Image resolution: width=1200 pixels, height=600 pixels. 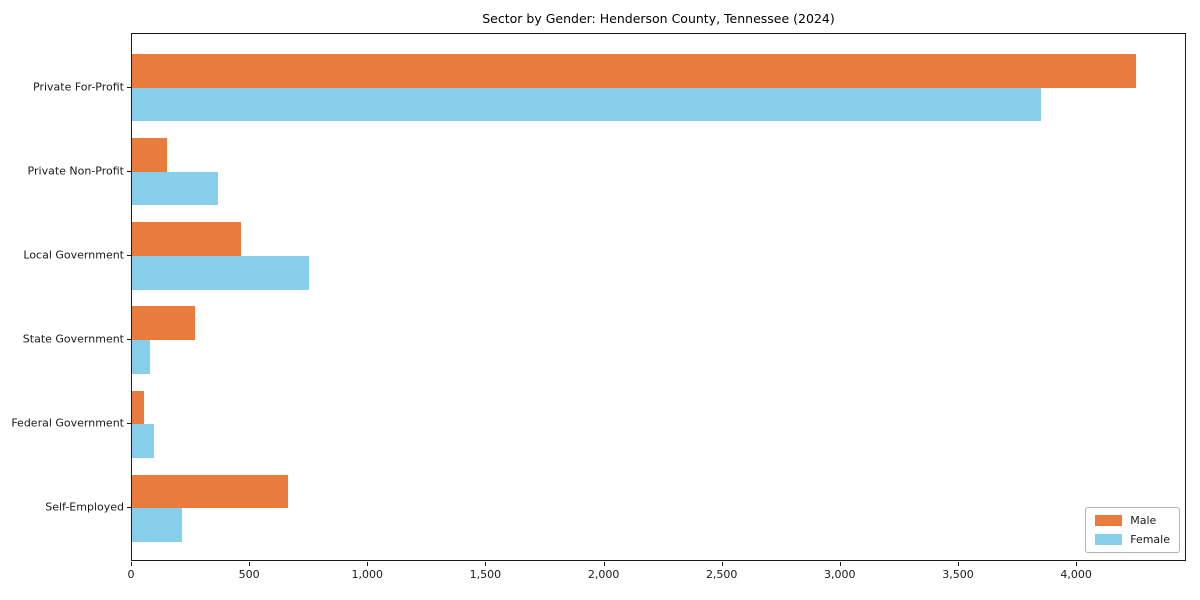 I want to click on legend-label-female: Female, so click(x=1150, y=539).